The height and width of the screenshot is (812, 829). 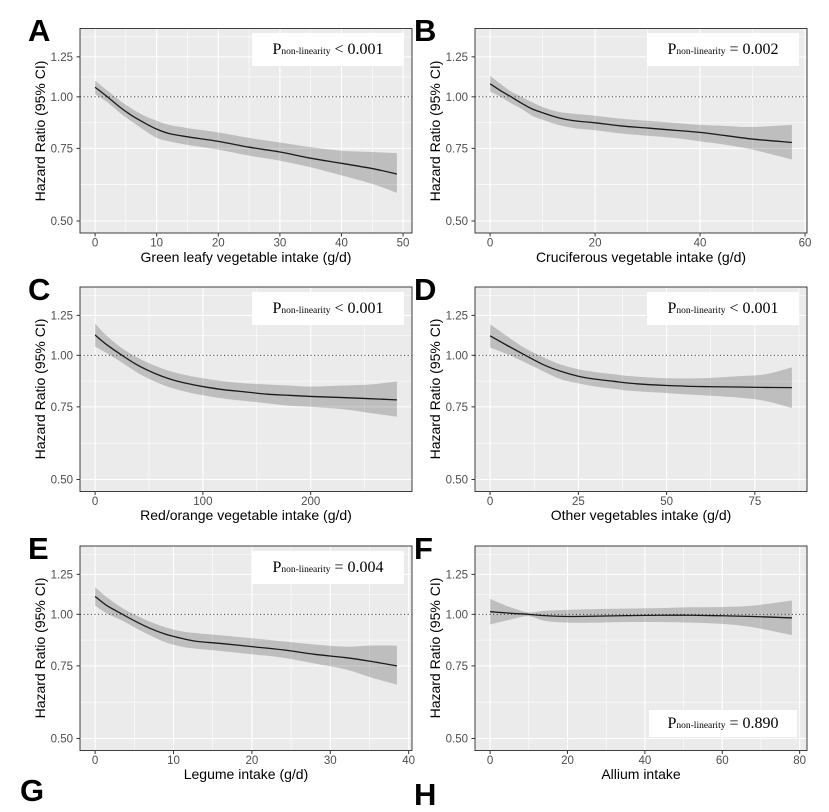 I want to click on axis-tick-labels: 0.50 0.75 1.00 1.25 0 10 20 30 40, so click(x=233, y=668).